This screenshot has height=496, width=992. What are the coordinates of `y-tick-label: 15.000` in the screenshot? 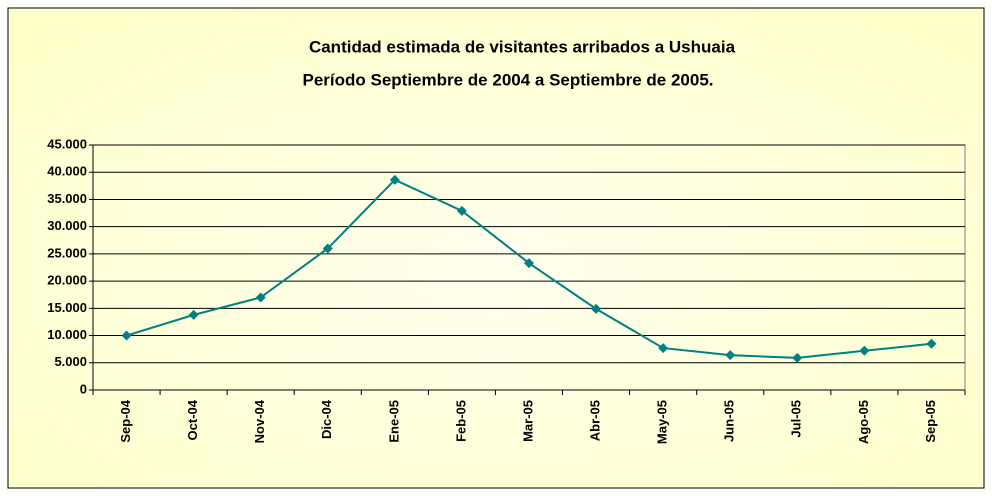 It's located at (67, 307).